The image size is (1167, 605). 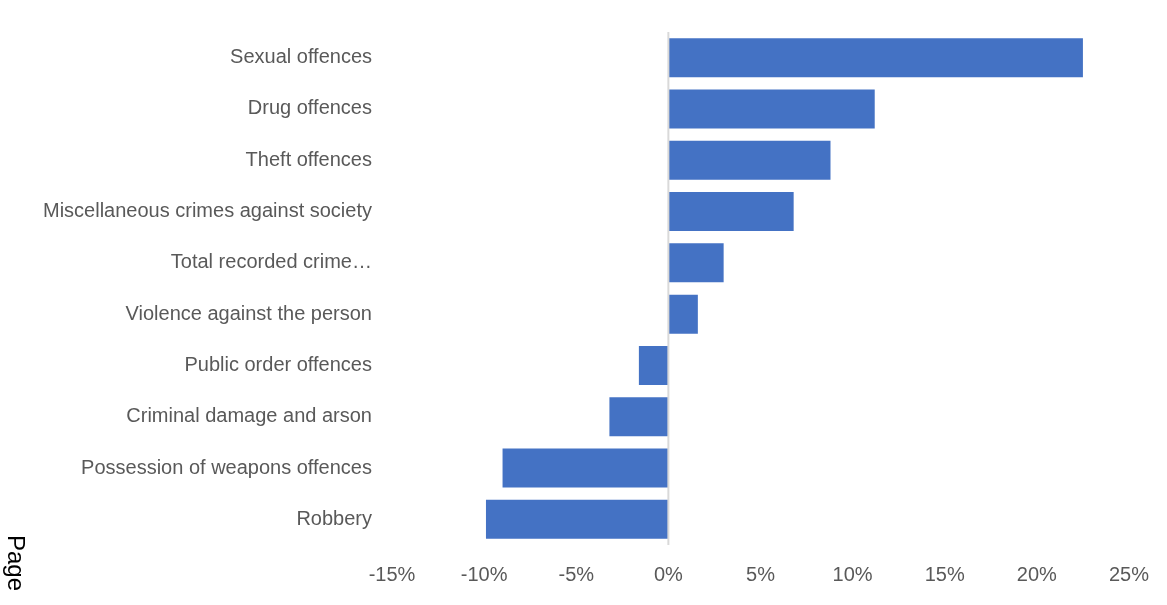 I want to click on y-tick-label: Violence against the person, so click(x=248, y=312).